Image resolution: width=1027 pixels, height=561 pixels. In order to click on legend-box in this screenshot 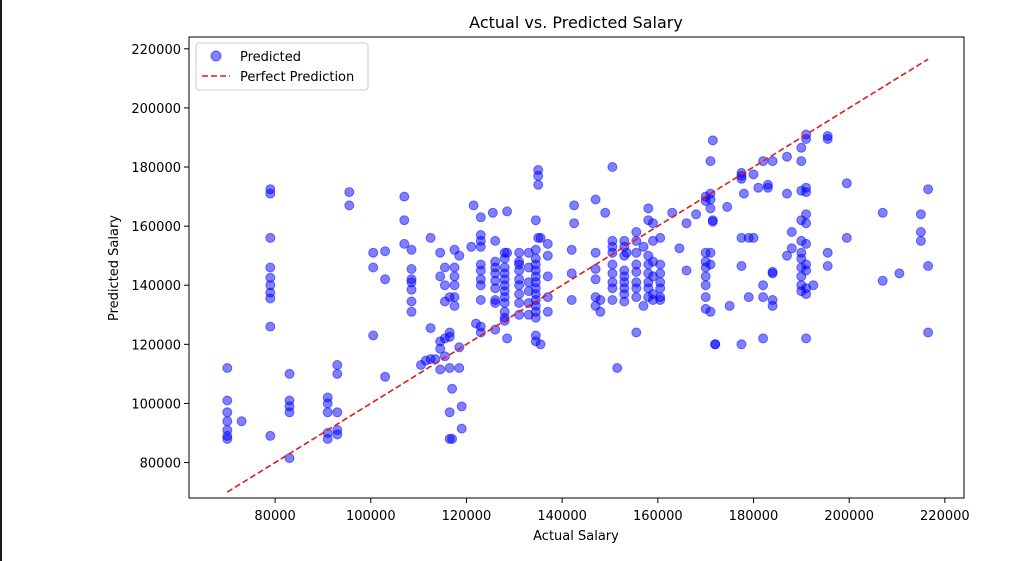, I will do `click(282, 66)`.